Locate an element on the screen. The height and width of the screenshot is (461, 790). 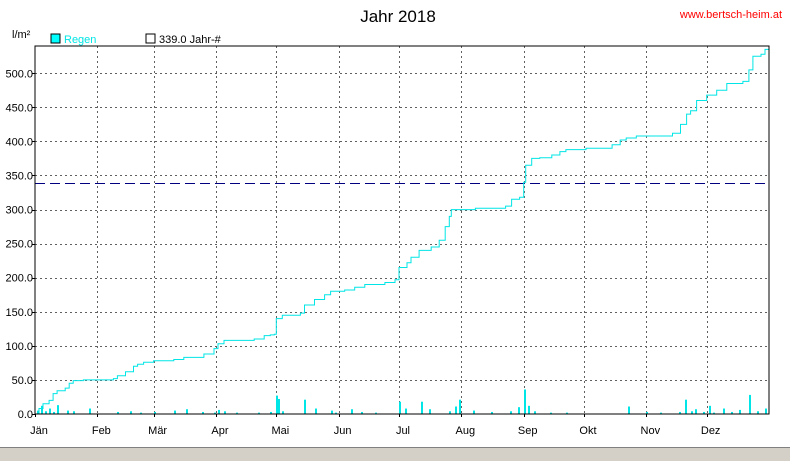
x-tick-label: Sep is located at coordinates (528, 431).